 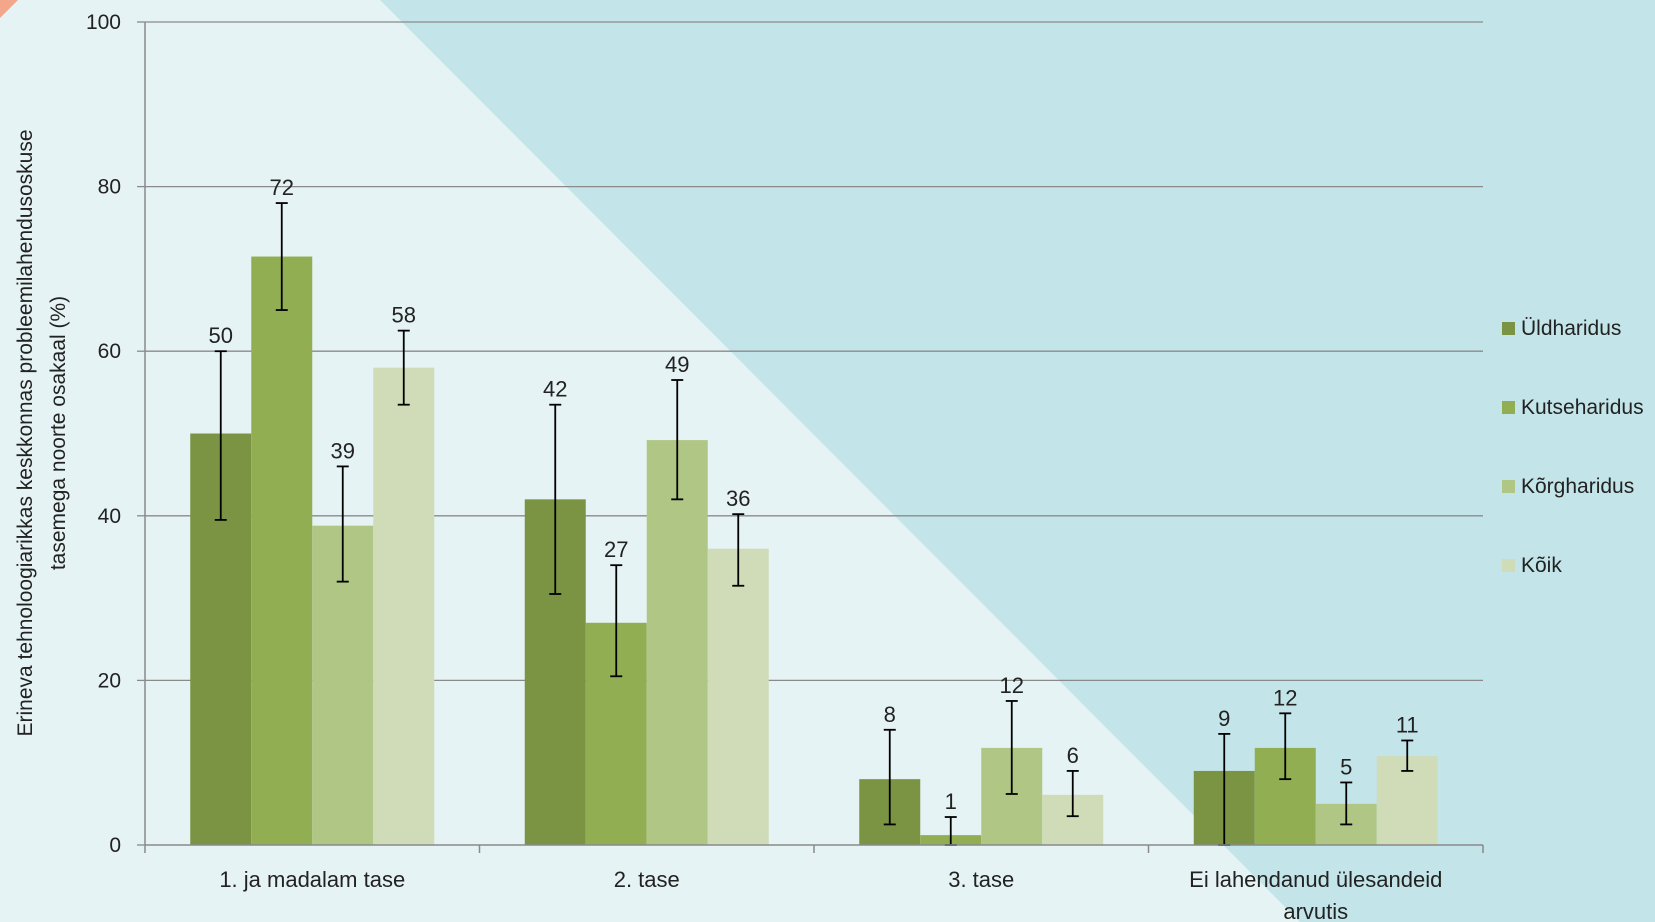 What do you see at coordinates (738, 498) in the screenshot?
I see `value-label-1-3: 36` at bounding box center [738, 498].